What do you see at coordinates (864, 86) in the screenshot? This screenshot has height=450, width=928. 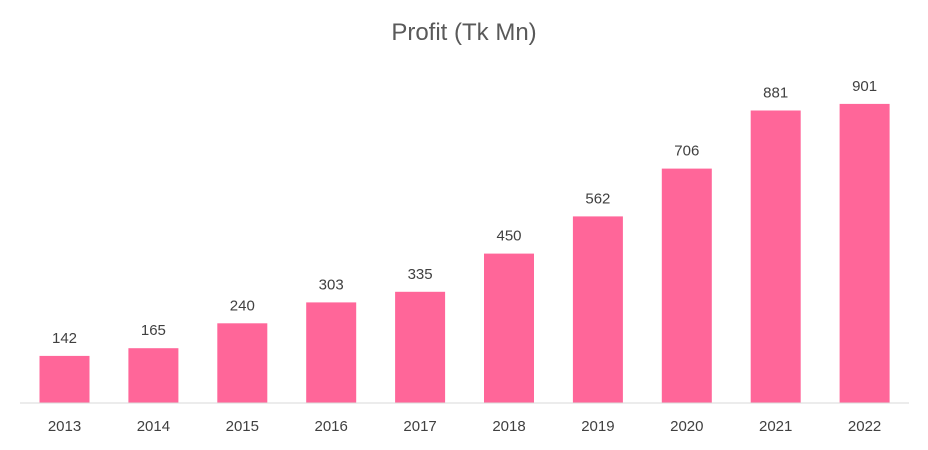 I see `data-label-2022: 901` at bounding box center [864, 86].